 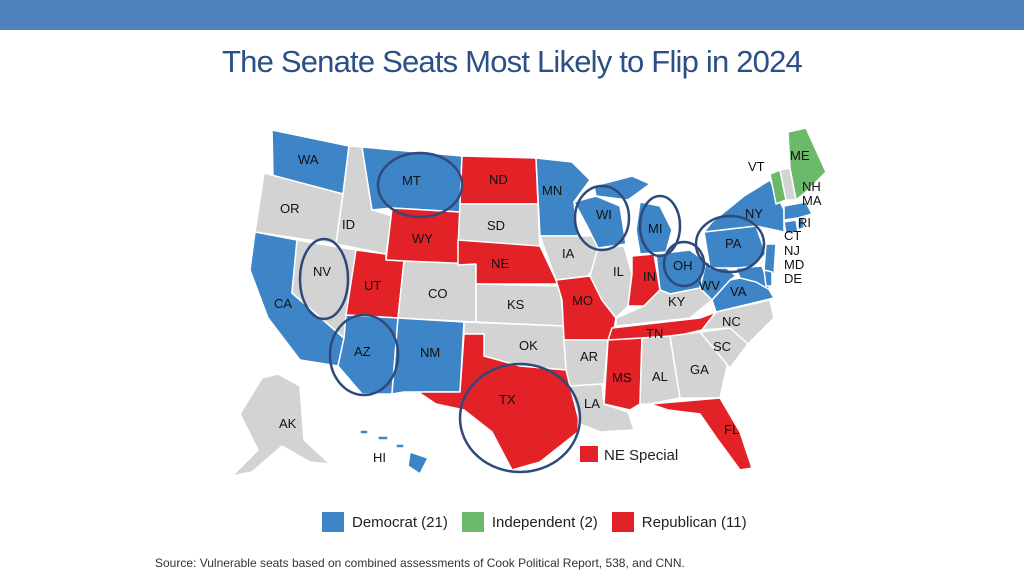 I want to click on flip-circle-pa, so click(x=730, y=244).